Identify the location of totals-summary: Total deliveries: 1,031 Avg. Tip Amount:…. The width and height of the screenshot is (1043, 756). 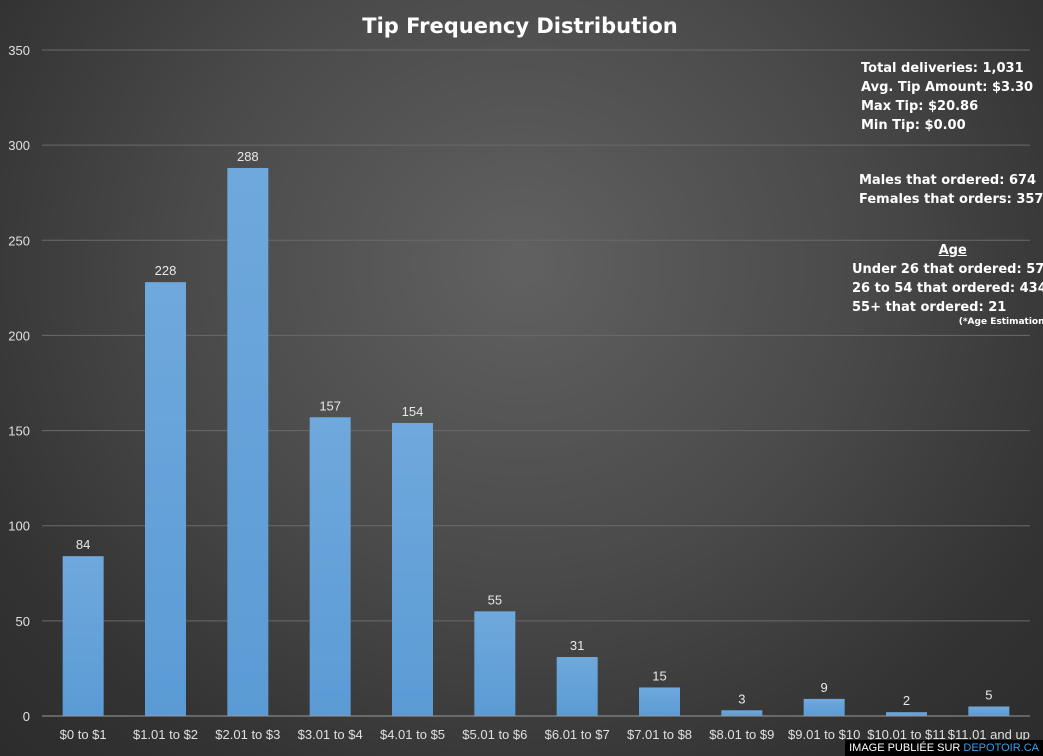
(947, 97).